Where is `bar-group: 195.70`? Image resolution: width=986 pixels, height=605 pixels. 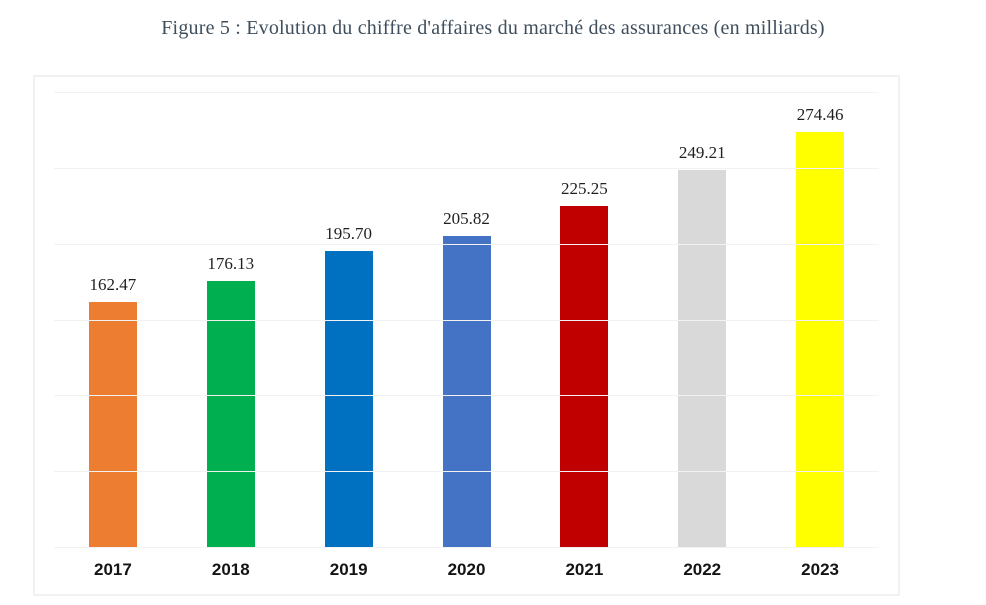 bar-group: 195.70 is located at coordinates (349, 320).